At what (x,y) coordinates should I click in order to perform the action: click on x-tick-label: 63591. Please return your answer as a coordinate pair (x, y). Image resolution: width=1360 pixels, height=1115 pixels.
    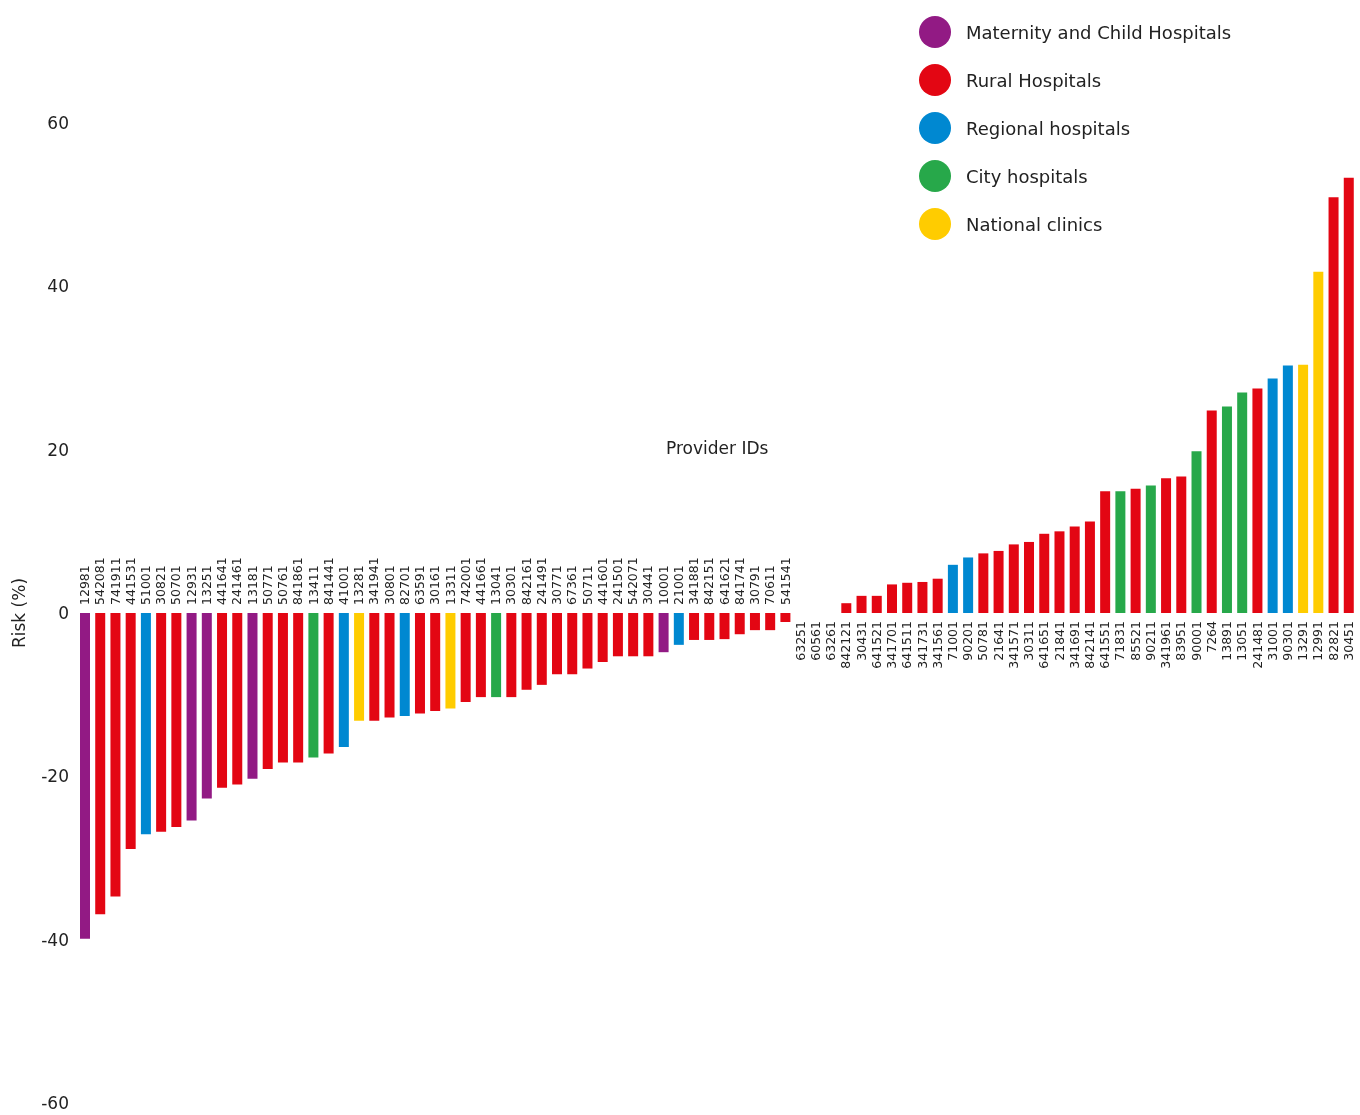
    Looking at the image, I should click on (420, 585).